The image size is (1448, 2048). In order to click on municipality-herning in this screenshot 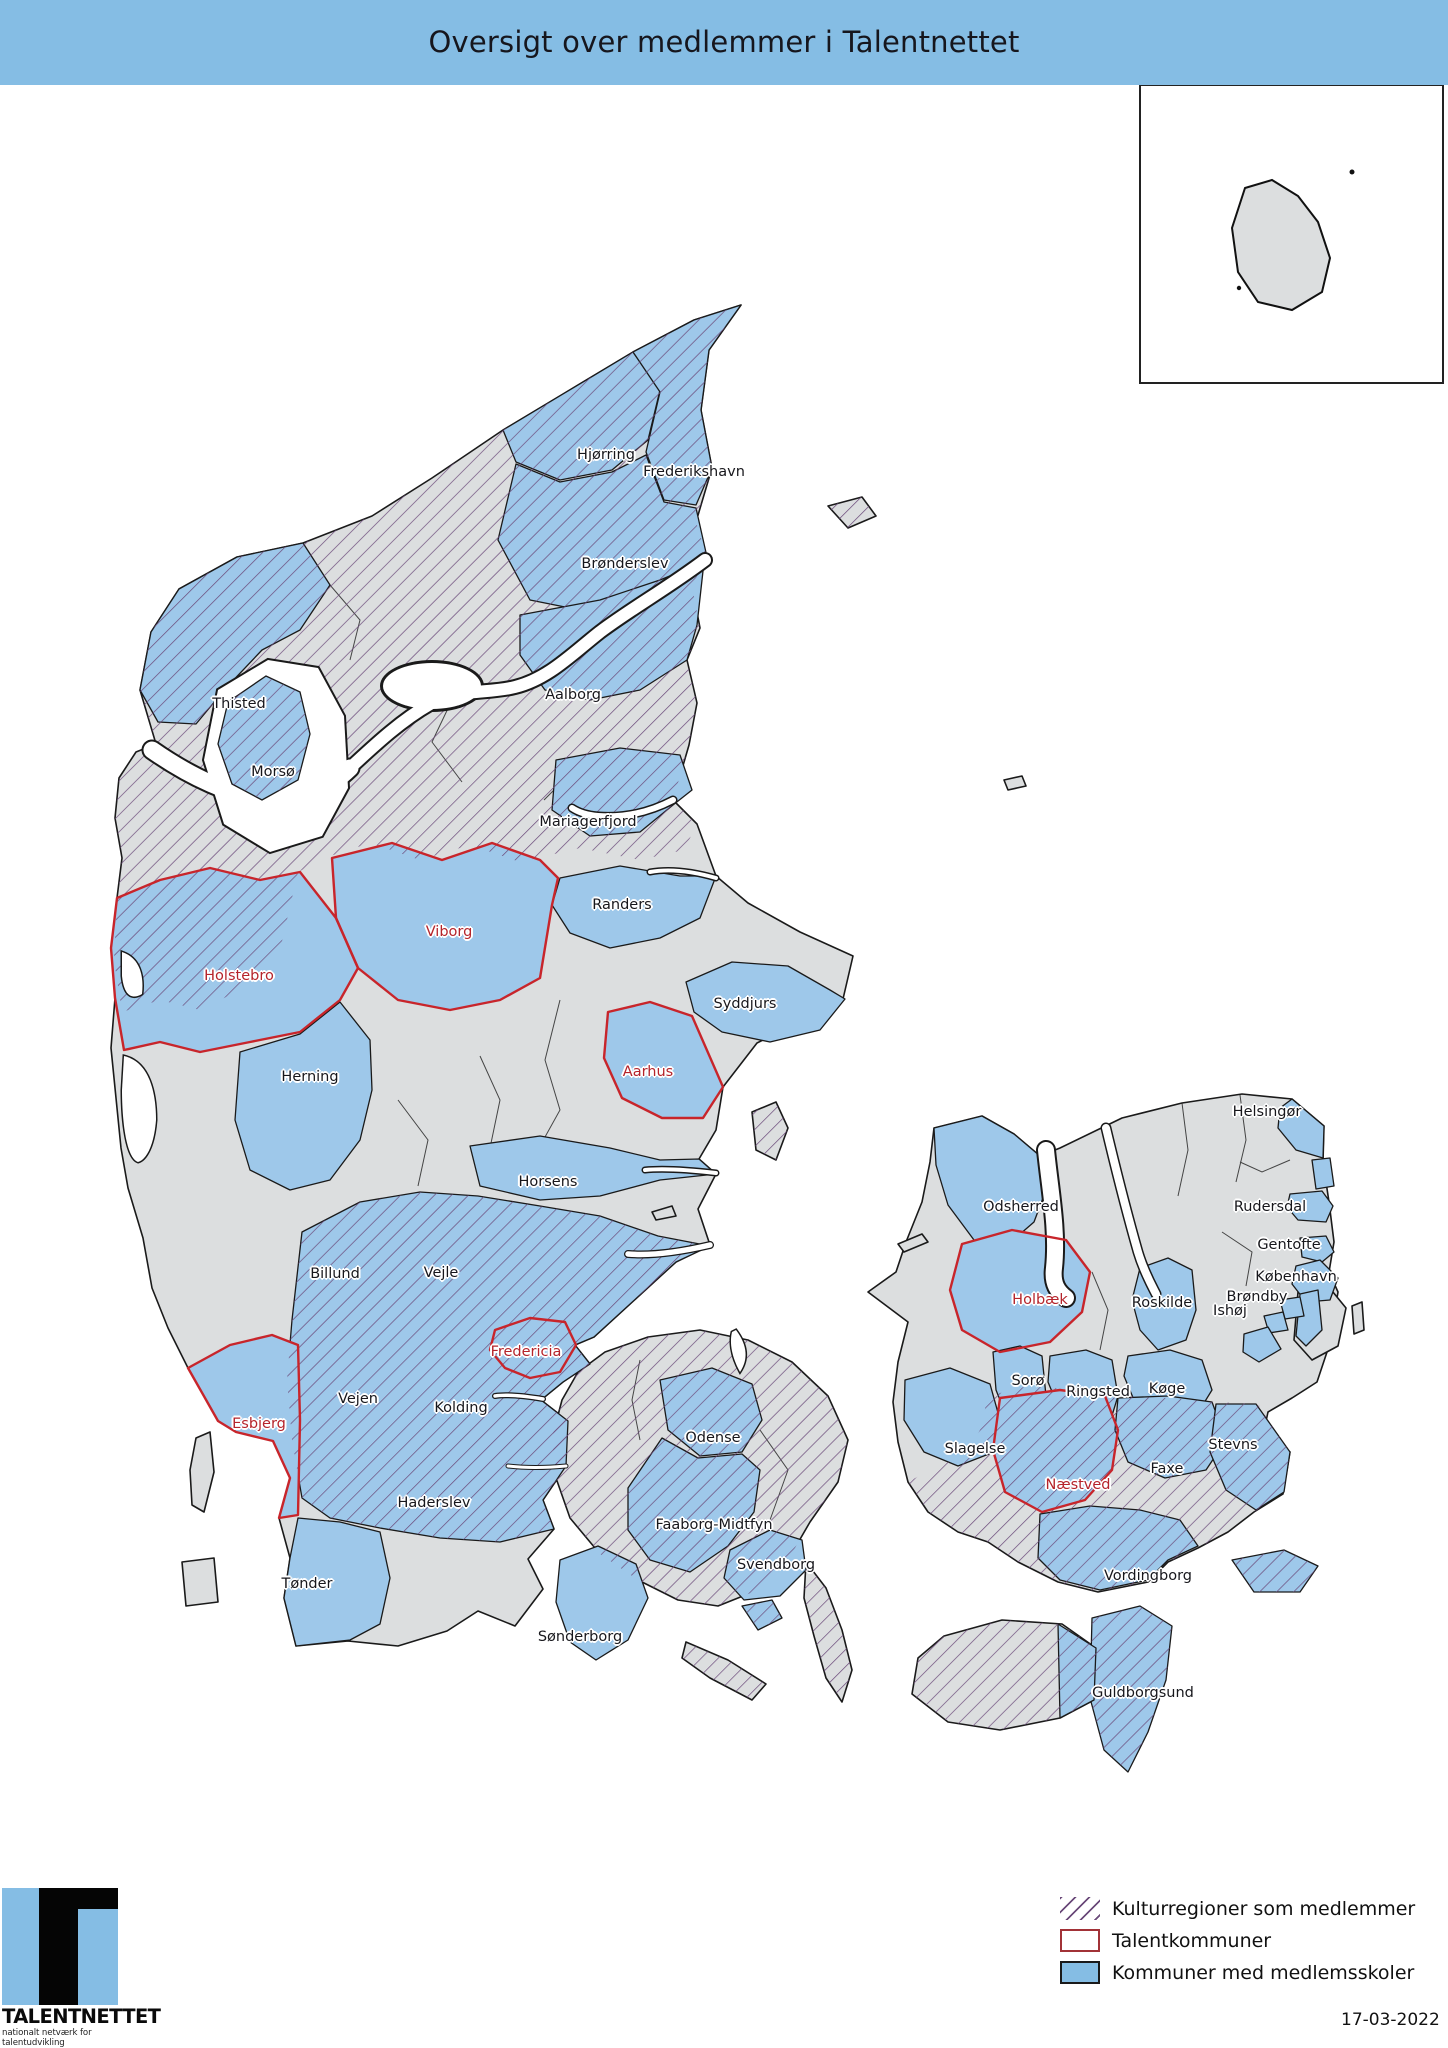, I will do `click(303, 1096)`.